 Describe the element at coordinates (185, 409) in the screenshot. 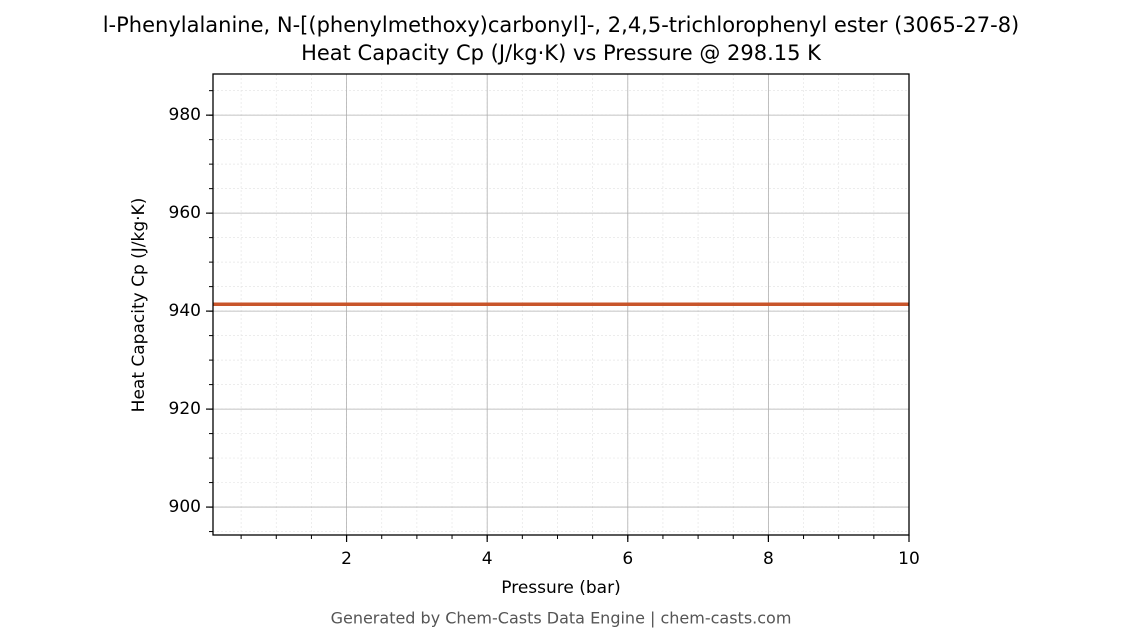

I see `y-tick-label: 920` at that location.